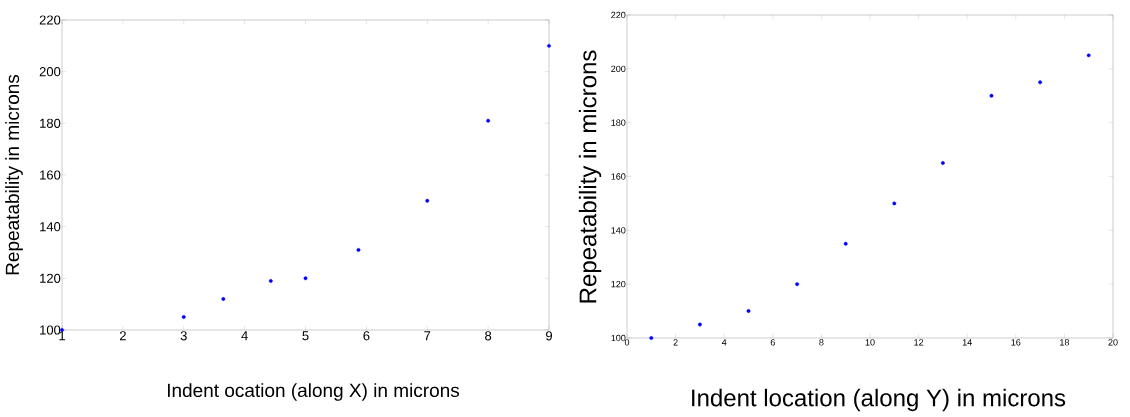 The image size is (1130, 417). I want to click on x-tick-label: 3, so click(183, 336).